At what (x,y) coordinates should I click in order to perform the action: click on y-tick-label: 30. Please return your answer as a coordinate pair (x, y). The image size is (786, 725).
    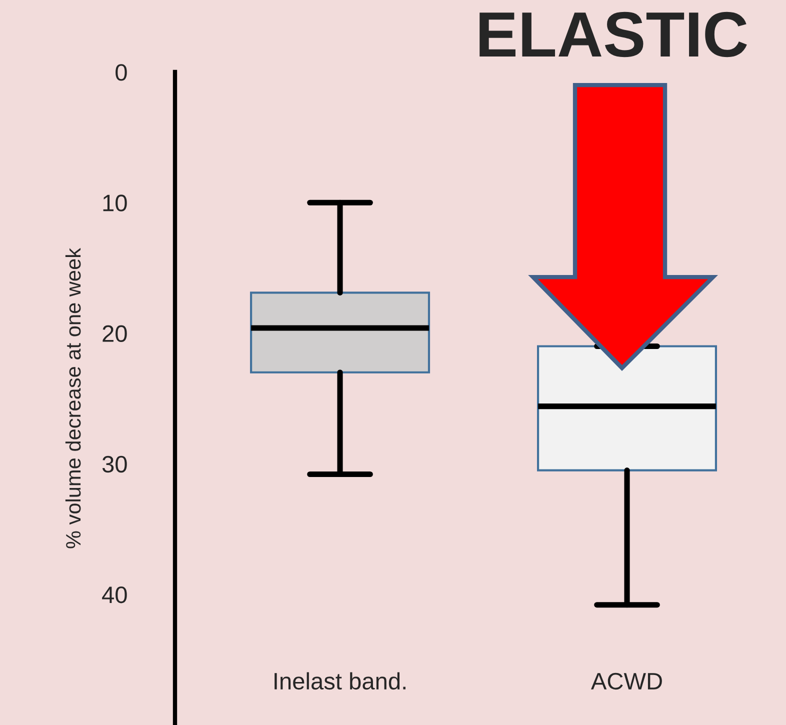
    Looking at the image, I should click on (114, 464).